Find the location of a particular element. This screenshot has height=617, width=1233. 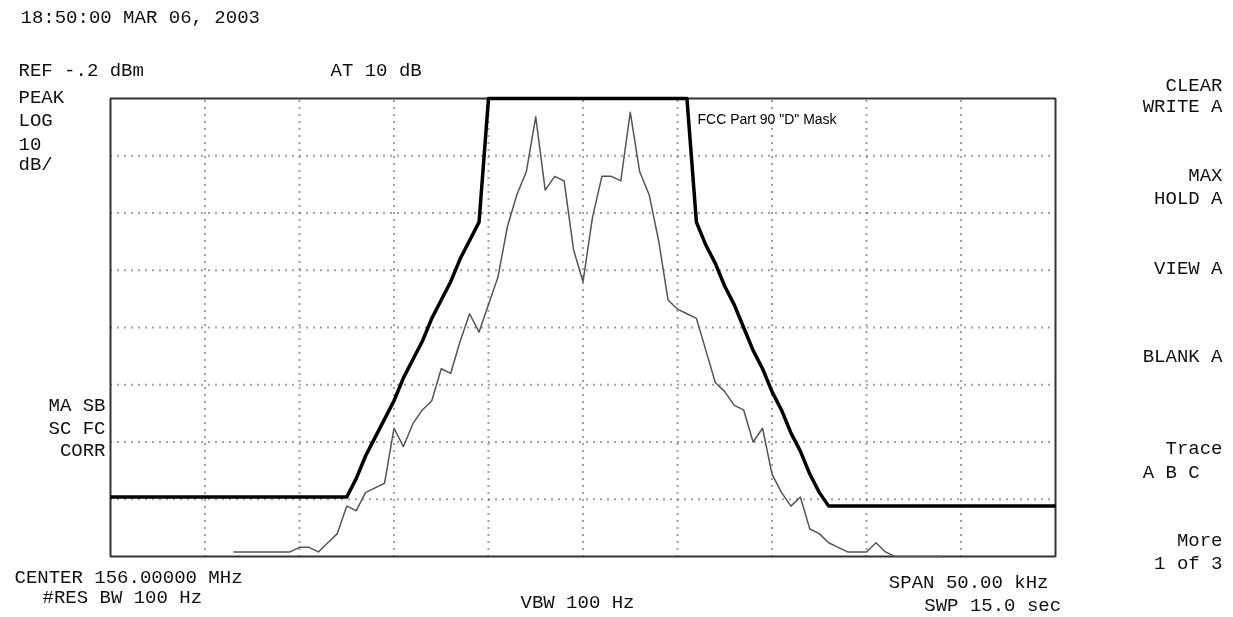

text: More is located at coordinates (1199, 540).